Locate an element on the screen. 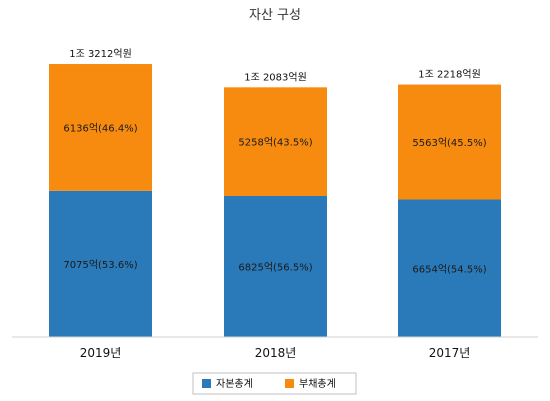  legend-swatch-liabilities is located at coordinates (289, 383).